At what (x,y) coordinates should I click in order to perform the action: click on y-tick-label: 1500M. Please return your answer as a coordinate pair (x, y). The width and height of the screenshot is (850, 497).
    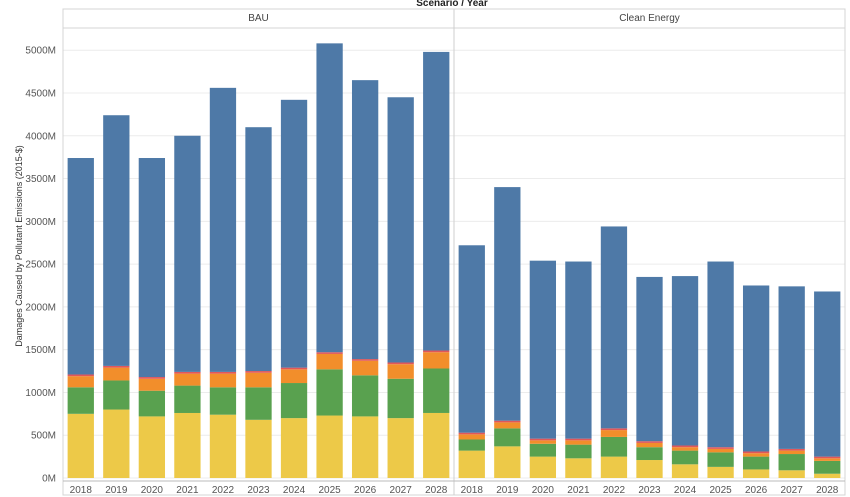
    Looking at the image, I should click on (40, 350).